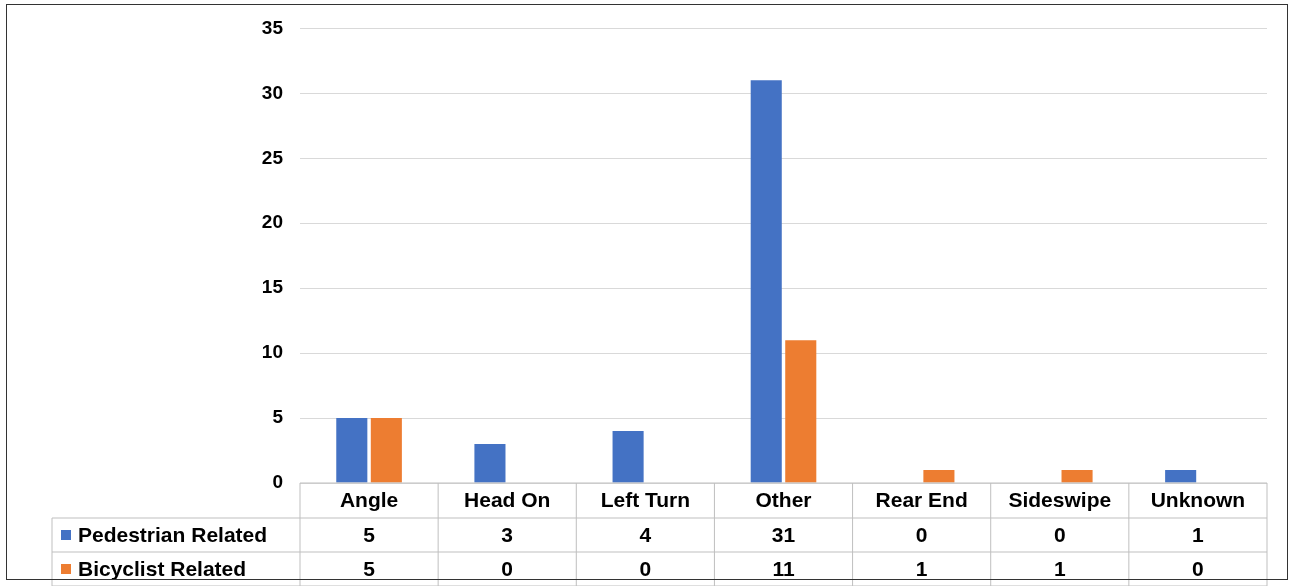 The image size is (1295, 586). I want to click on y-tick-label: 10, so click(272, 352).